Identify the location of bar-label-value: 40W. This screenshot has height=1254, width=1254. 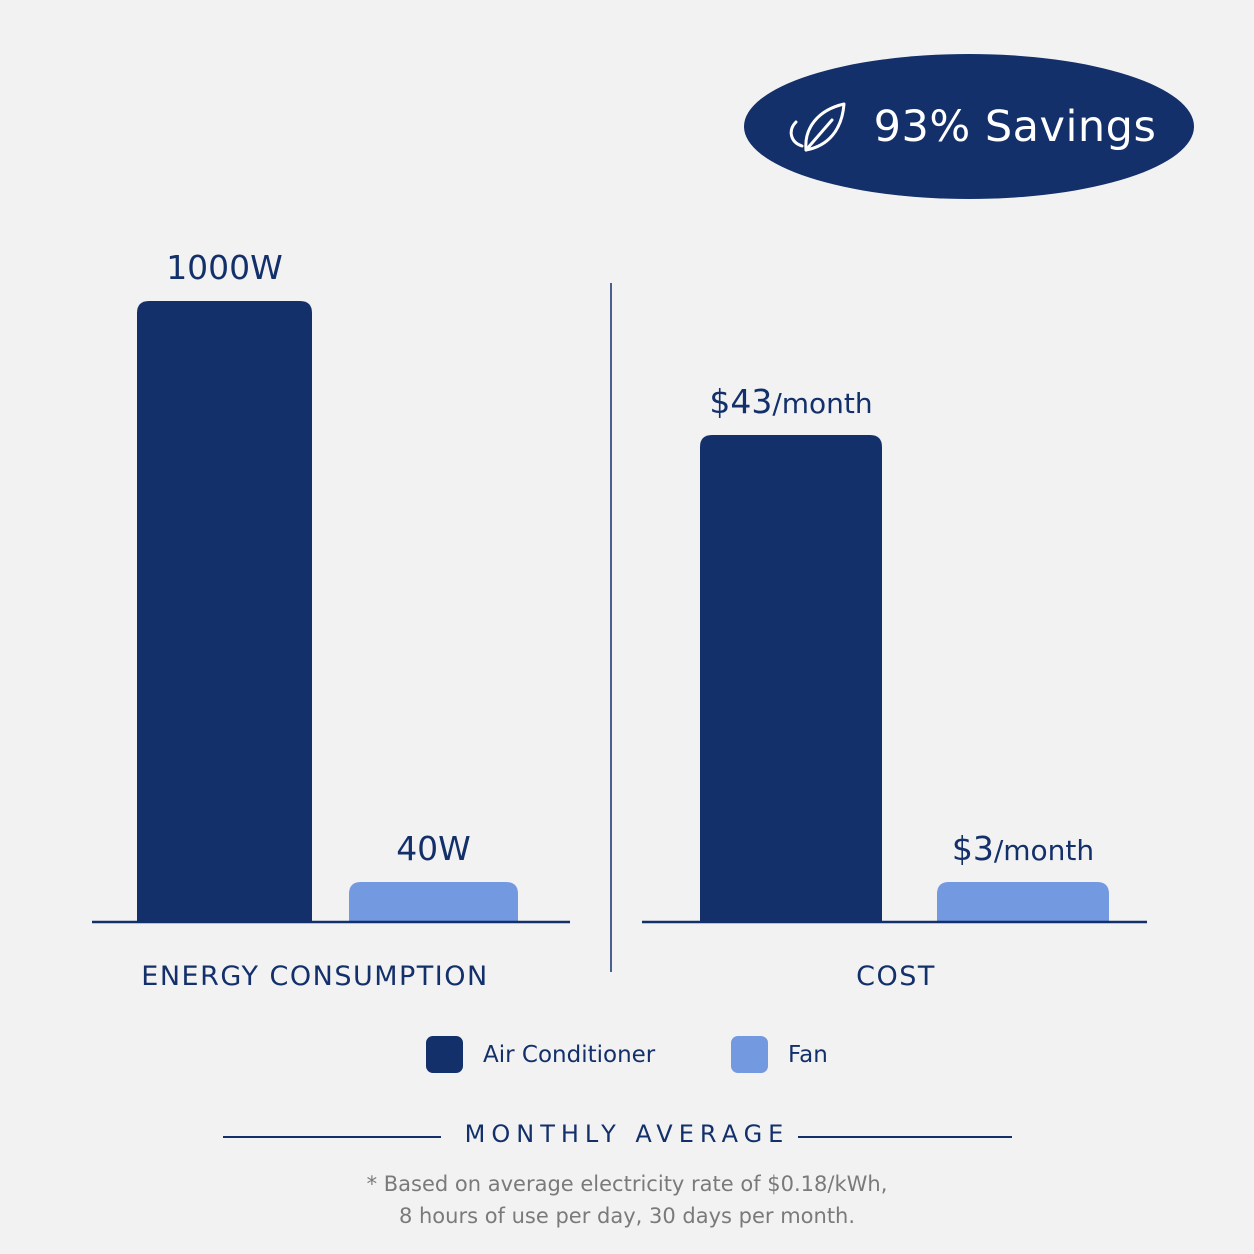
(433, 848).